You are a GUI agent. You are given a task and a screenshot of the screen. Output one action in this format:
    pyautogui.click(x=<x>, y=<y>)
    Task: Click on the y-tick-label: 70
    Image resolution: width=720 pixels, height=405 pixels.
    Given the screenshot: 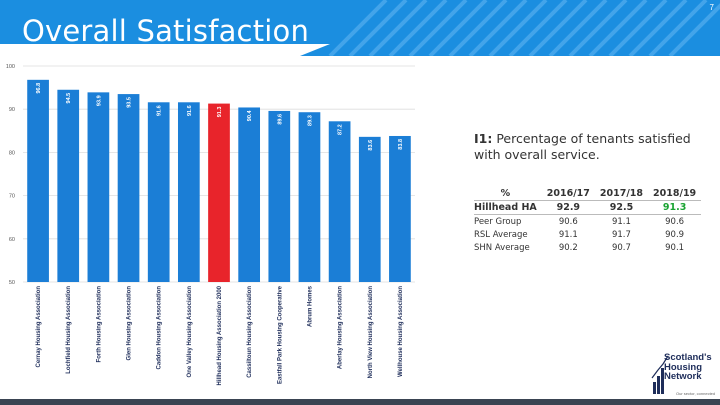 What is the action you would take?
    pyautogui.click(x=12, y=197)
    